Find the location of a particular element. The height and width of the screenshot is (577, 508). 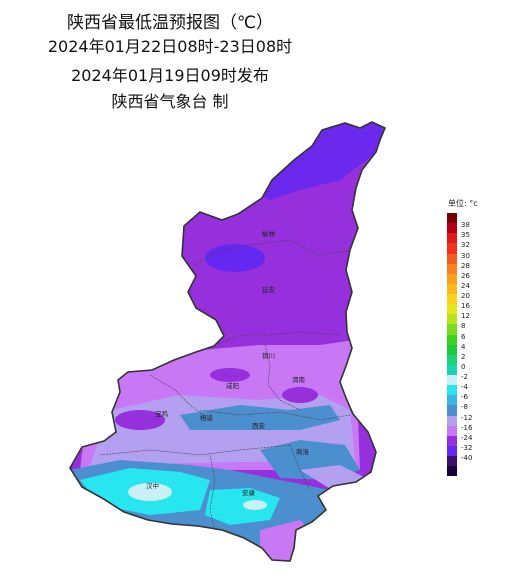

legend-label: -24 is located at coordinates (467, 437).